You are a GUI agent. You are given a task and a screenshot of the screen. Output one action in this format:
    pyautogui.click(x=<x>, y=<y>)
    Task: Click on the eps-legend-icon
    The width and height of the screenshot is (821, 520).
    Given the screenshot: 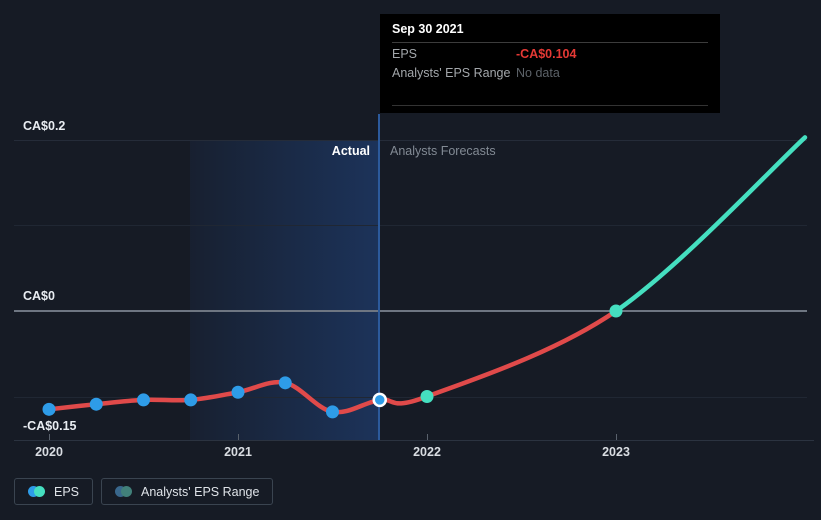 What is the action you would take?
    pyautogui.click(x=36, y=491)
    